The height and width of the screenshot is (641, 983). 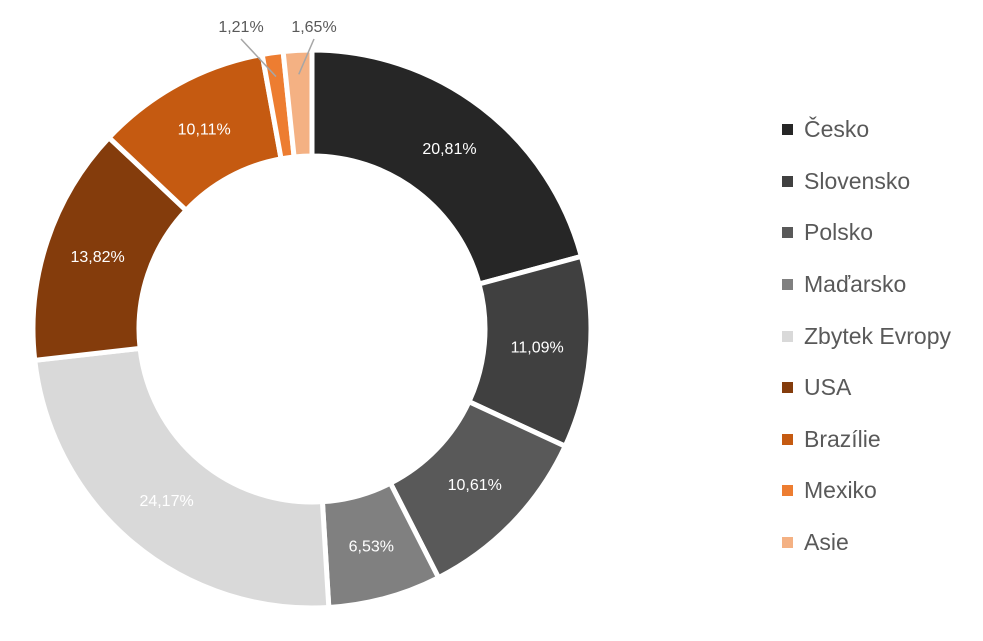 What do you see at coordinates (857, 180) in the screenshot?
I see `legend-label: Slovensko` at bounding box center [857, 180].